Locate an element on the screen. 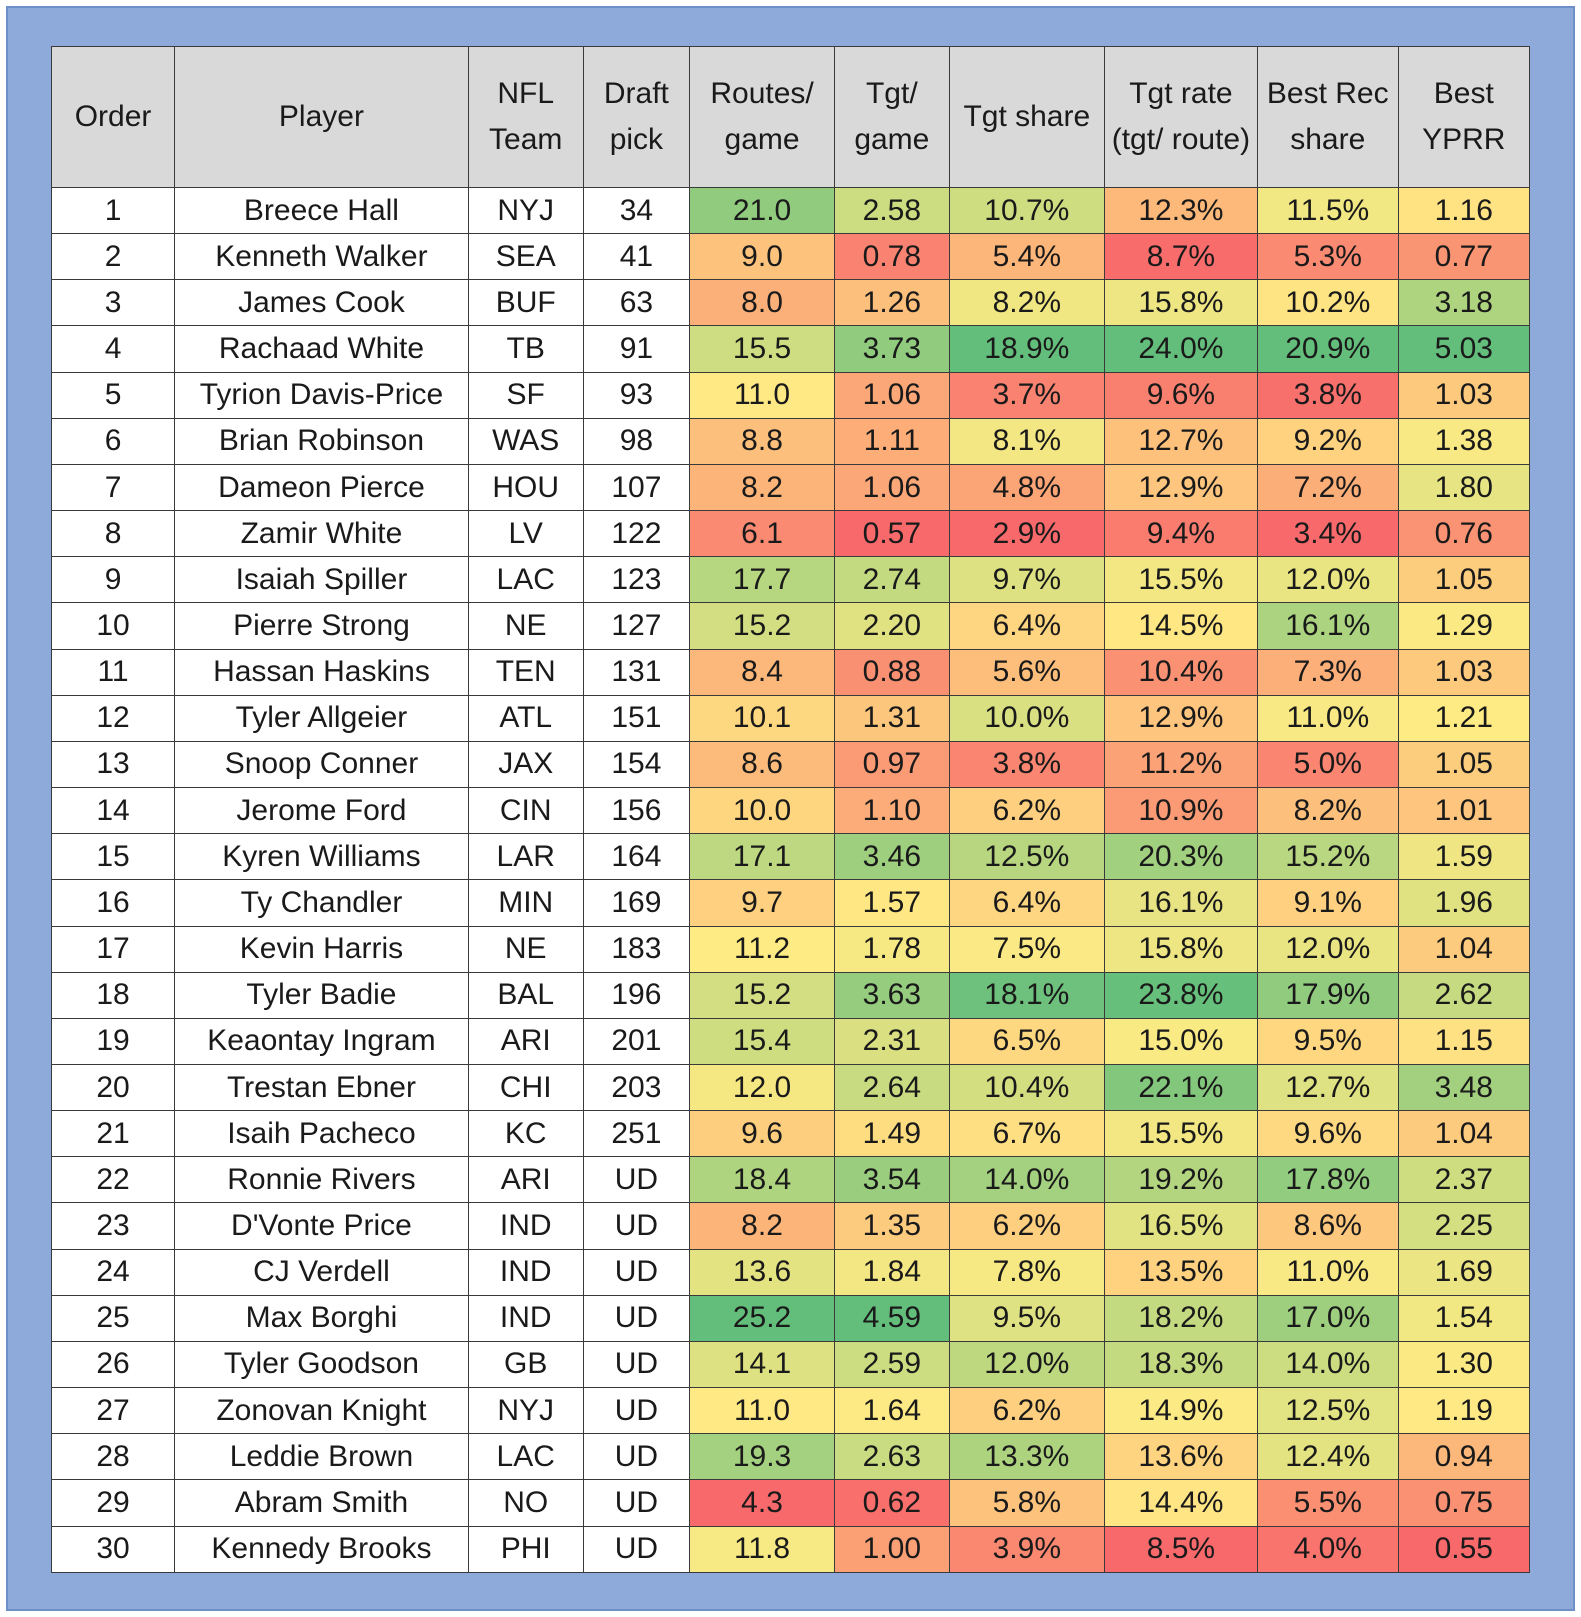  cell-team: ARI is located at coordinates (525, 1041).